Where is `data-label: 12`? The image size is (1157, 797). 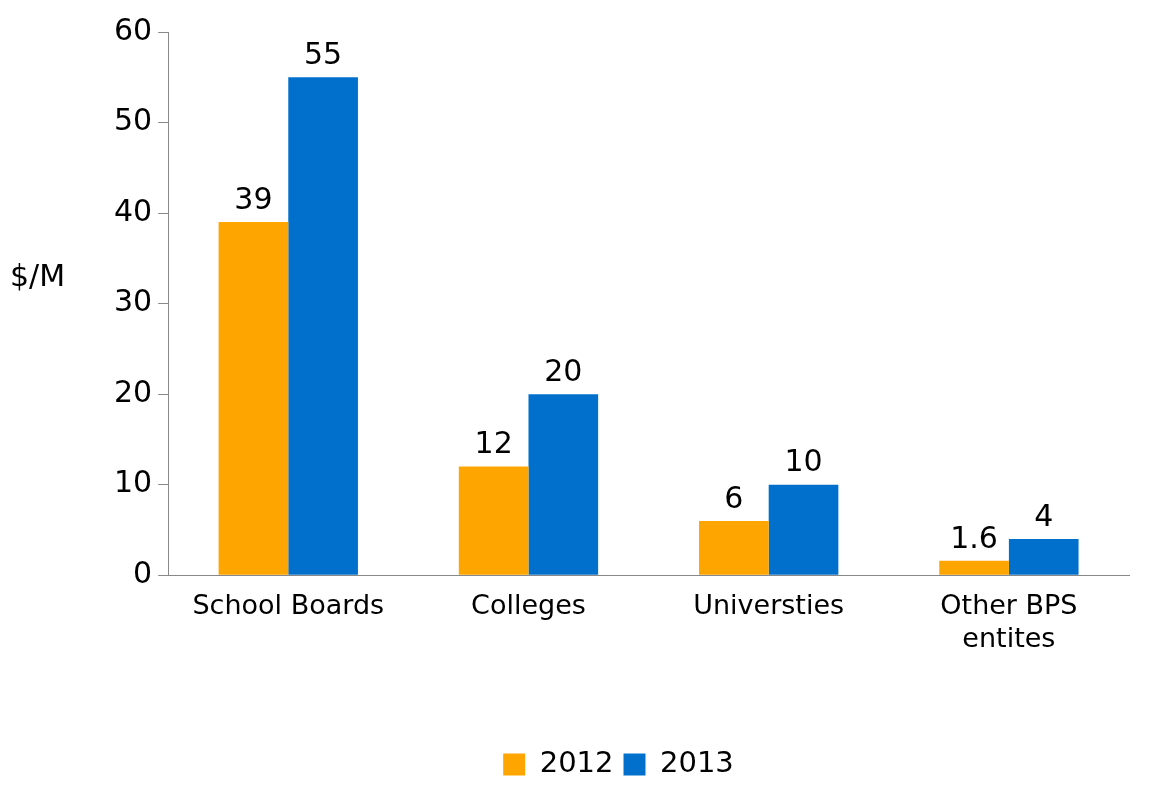 data-label: 12 is located at coordinates (493, 443).